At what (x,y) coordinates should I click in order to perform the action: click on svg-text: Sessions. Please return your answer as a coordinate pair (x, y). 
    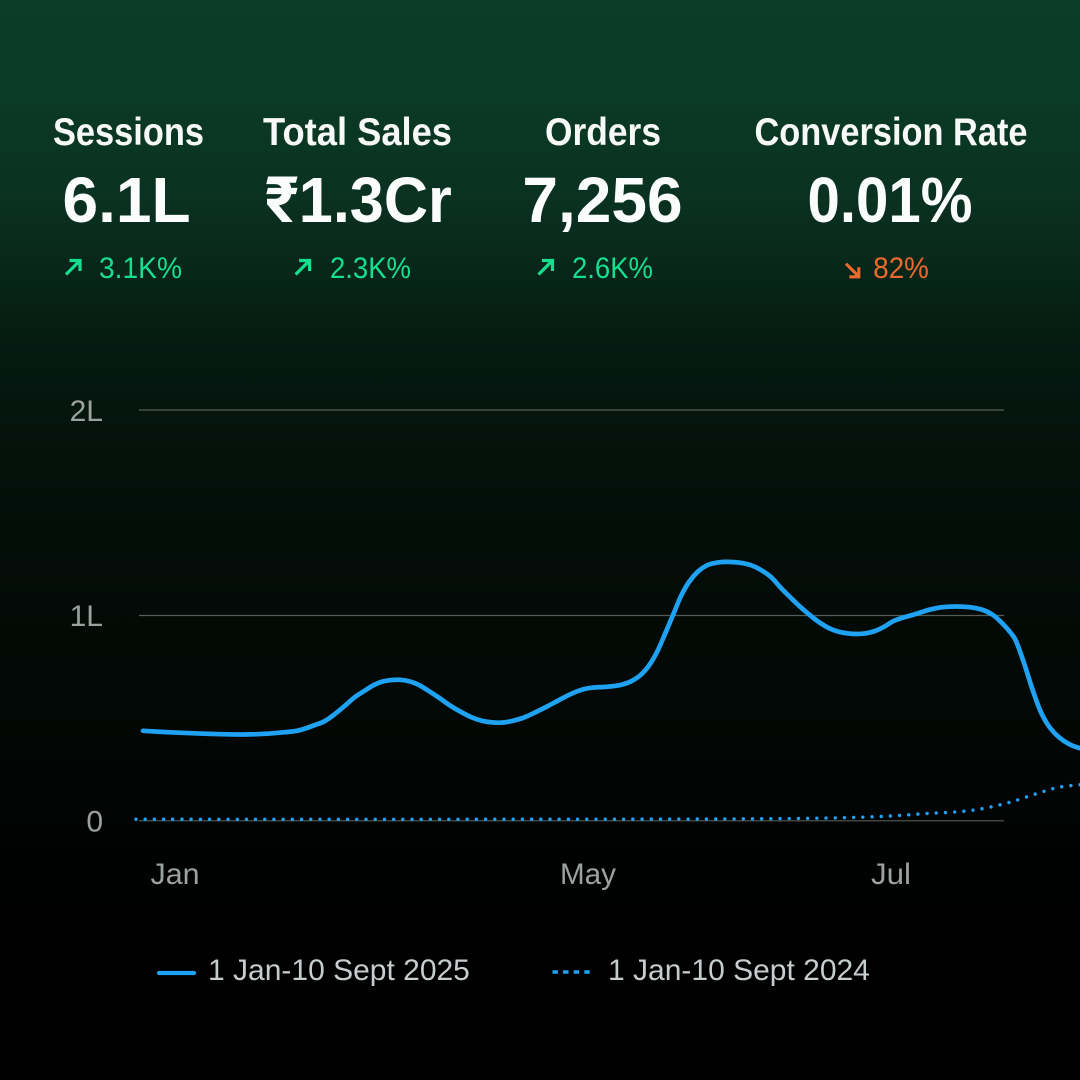
    Looking at the image, I should click on (128, 132).